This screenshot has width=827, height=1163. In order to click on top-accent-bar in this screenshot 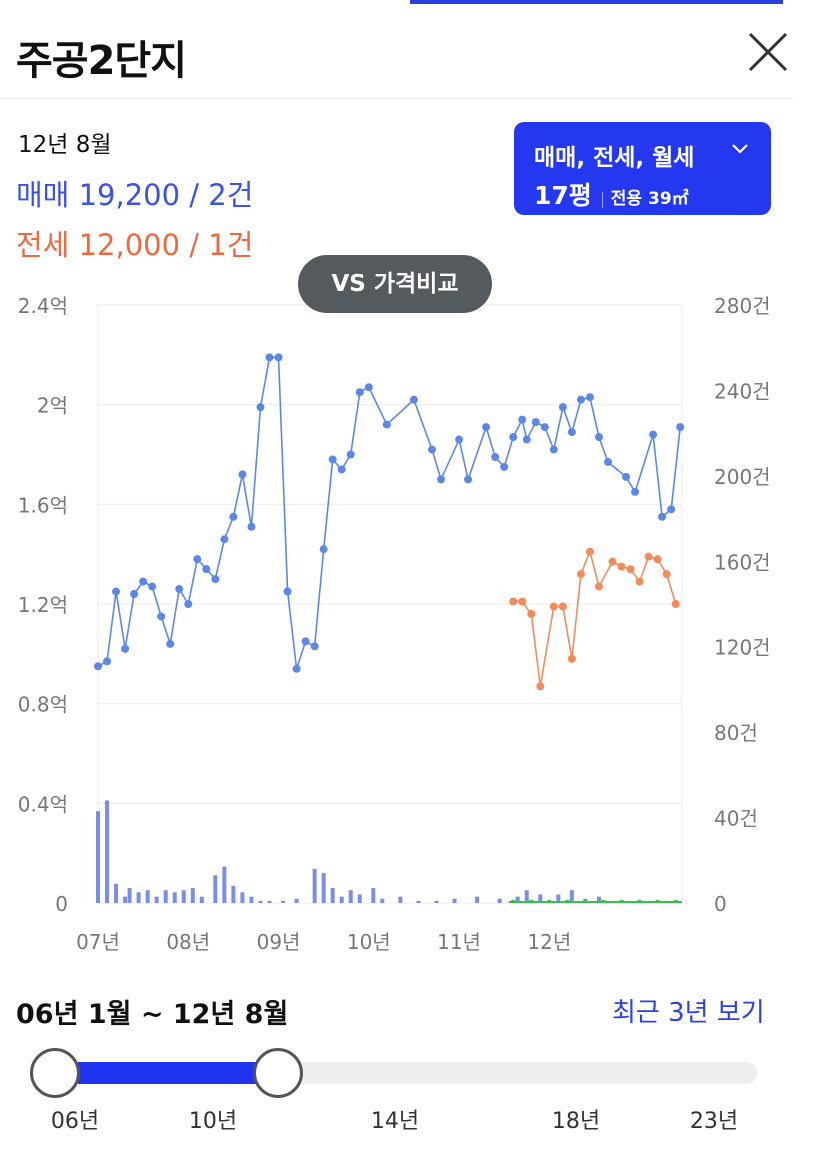, I will do `click(596, 2)`.